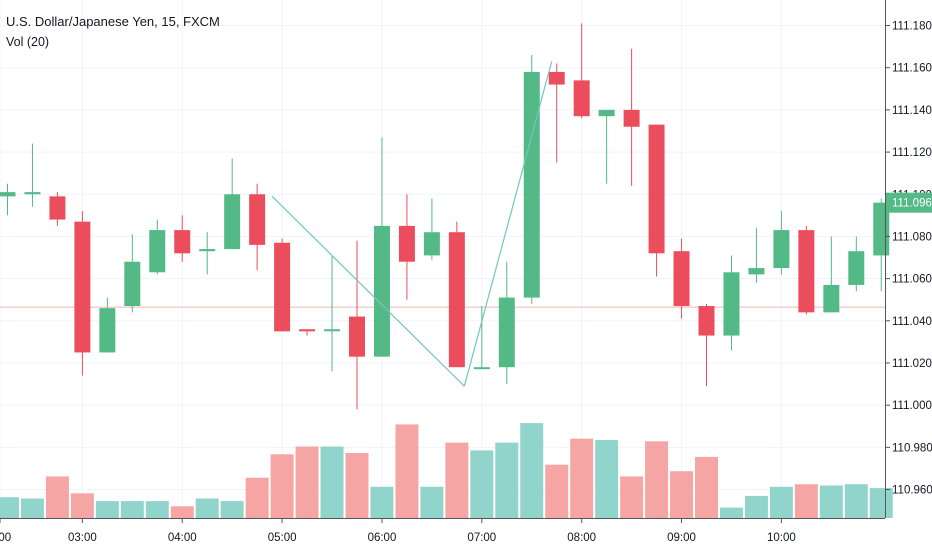 This screenshot has width=932, height=550. What do you see at coordinates (912, 69) in the screenshot?
I see `price-tick-label: 111.160` at bounding box center [912, 69].